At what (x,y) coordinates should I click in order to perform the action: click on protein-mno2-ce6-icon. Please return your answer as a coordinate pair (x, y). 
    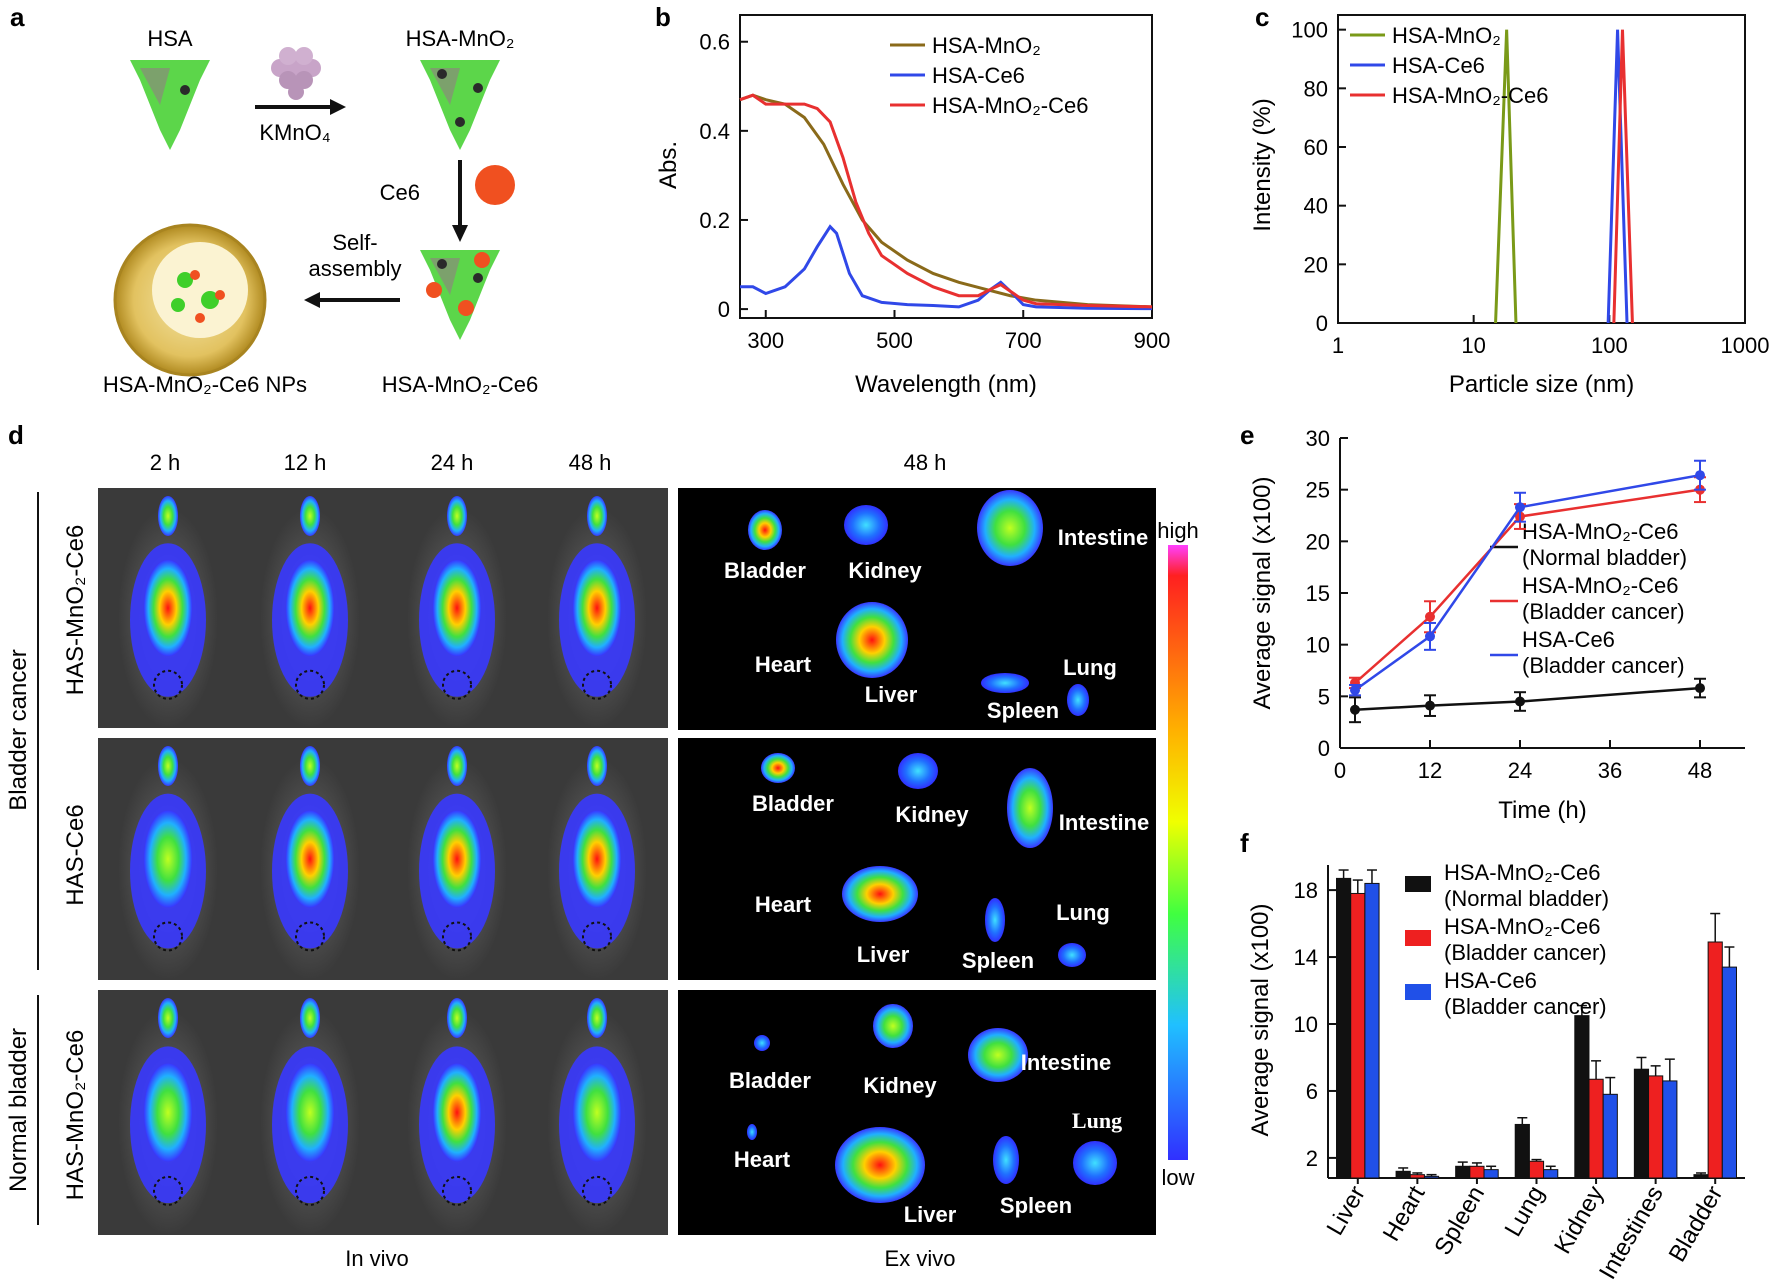
    Looking at the image, I should click on (460, 295).